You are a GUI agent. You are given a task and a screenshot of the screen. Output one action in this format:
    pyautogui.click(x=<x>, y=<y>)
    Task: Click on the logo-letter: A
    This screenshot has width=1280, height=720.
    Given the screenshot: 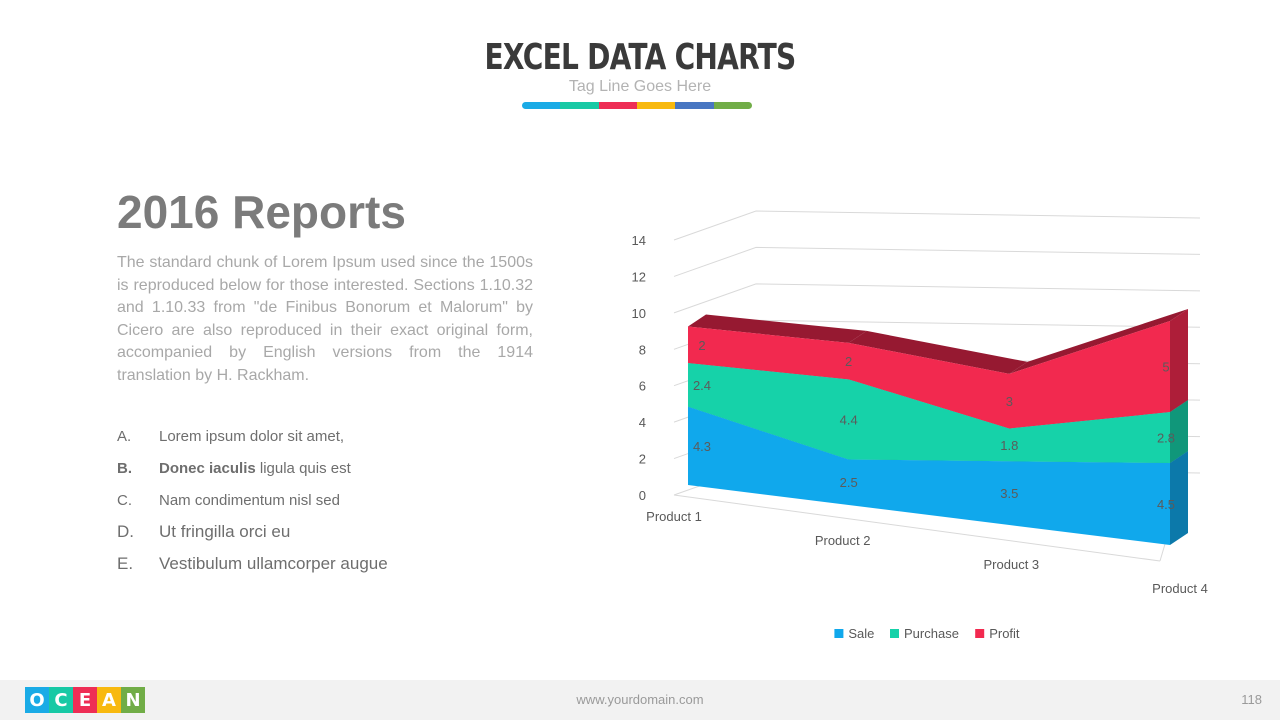 What is the action you would take?
    pyautogui.click(x=109, y=700)
    